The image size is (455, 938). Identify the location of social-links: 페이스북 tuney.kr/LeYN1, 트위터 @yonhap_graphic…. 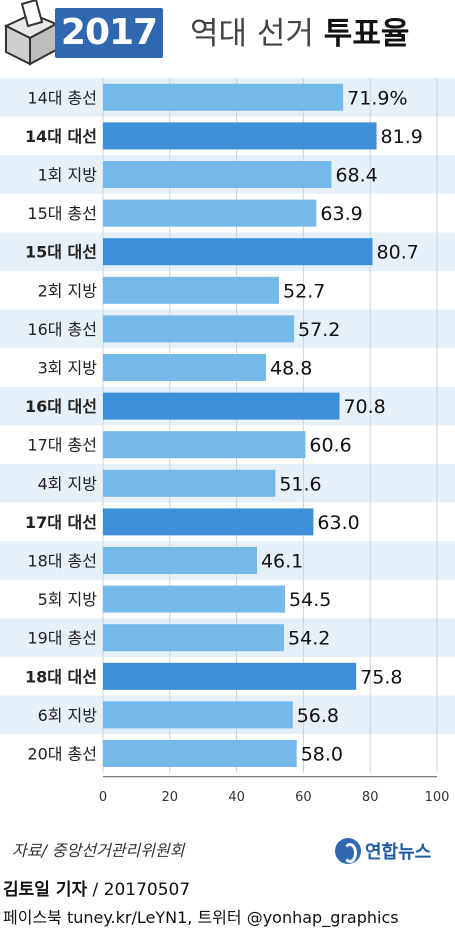
(201, 917).